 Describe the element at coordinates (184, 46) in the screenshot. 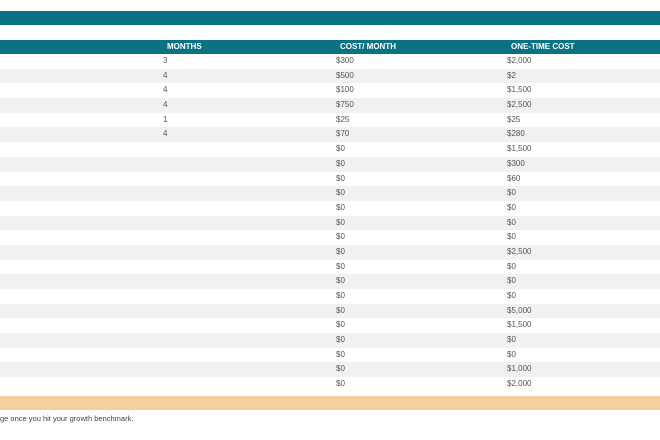

I see `header-months: MONTHS` at that location.